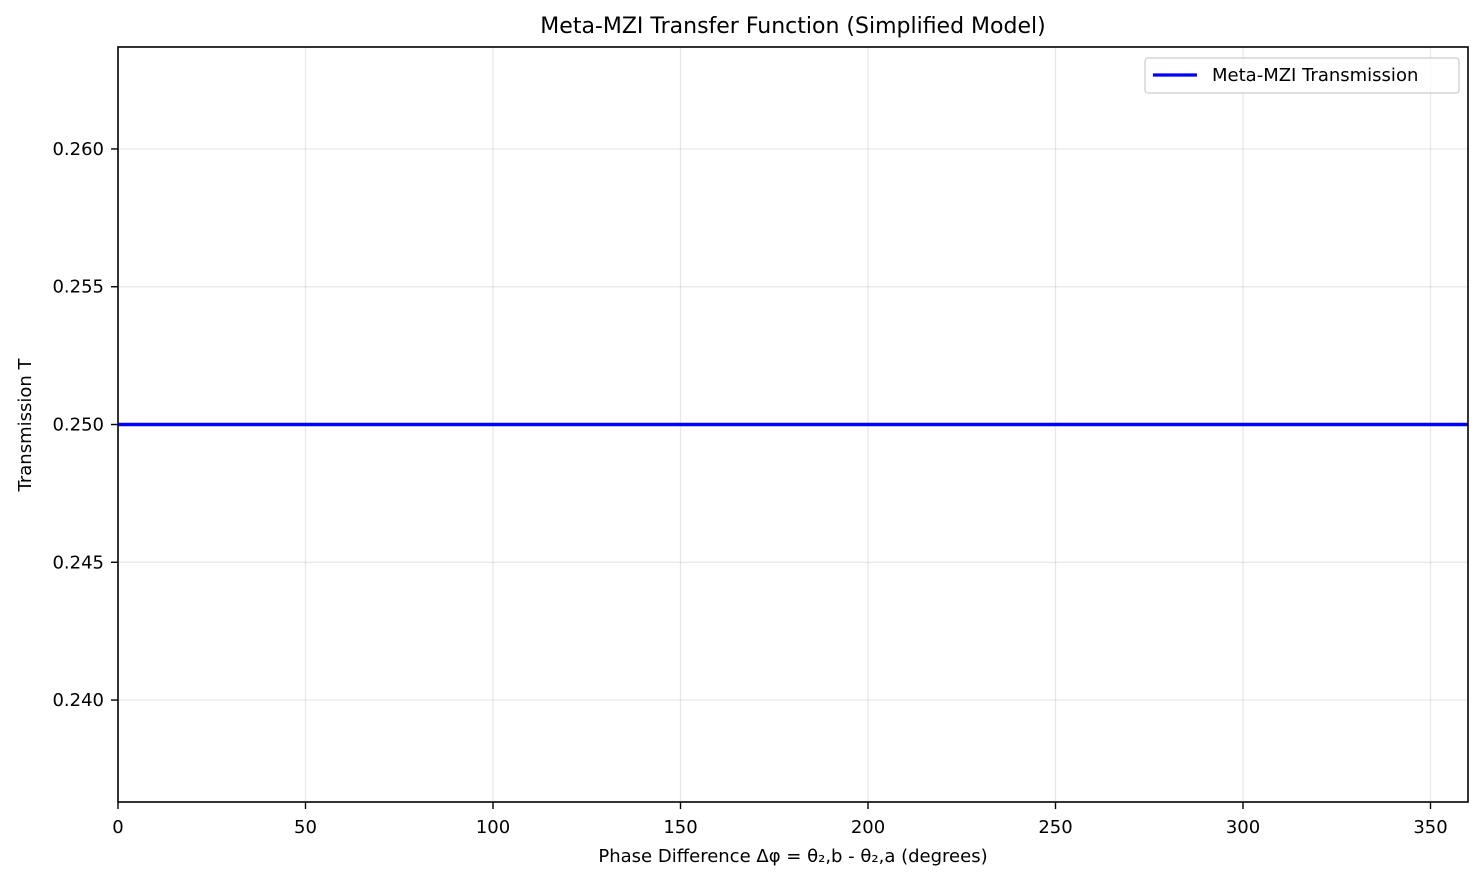 Image resolution: width=1484 pixels, height=881 pixels. Describe the element at coordinates (1430, 827) in the screenshot. I see `x-tick-label: 350` at that location.